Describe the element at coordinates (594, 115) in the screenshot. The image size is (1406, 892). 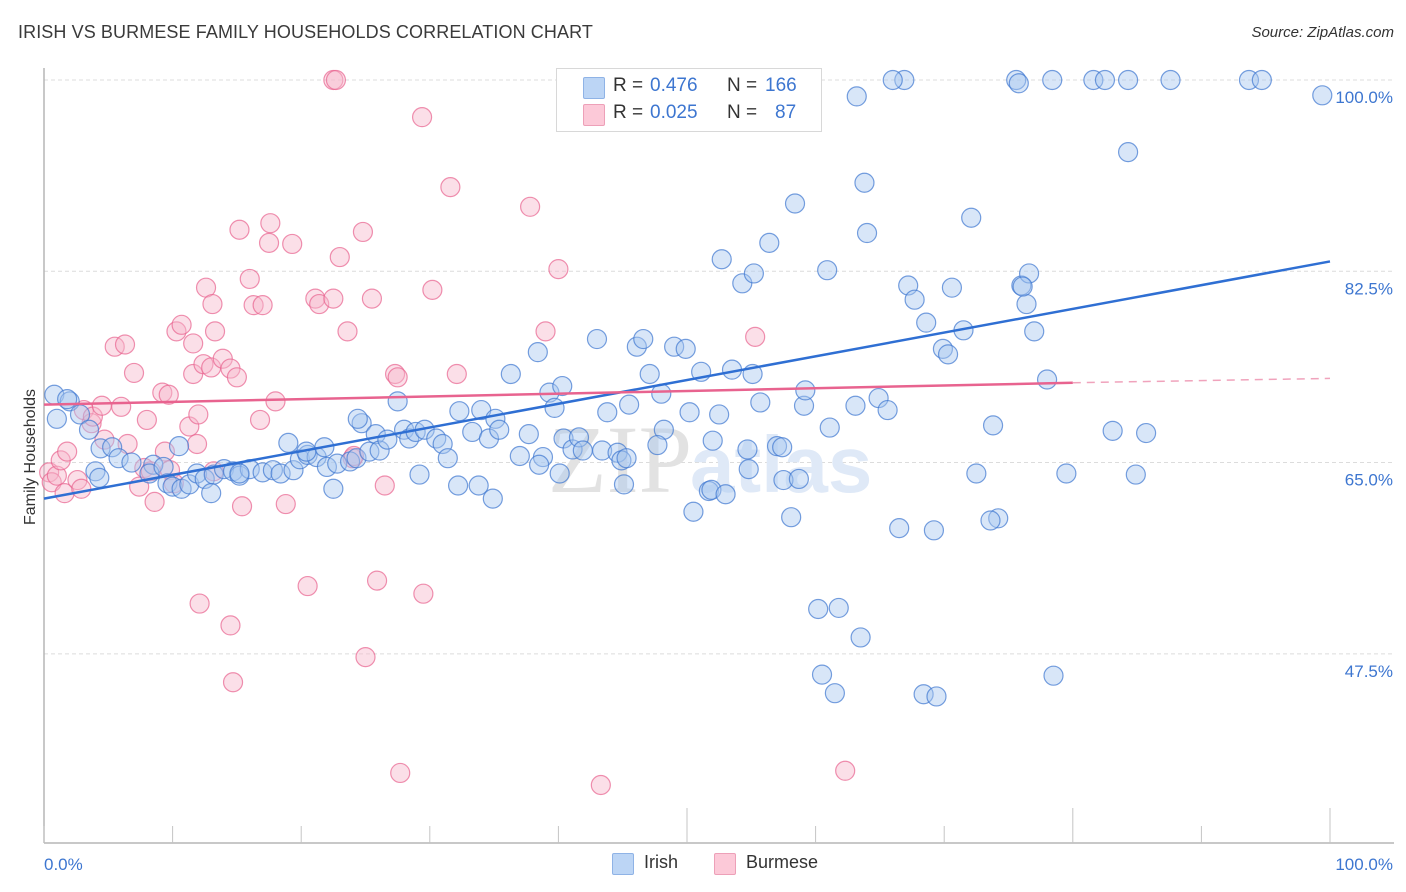
I see `burmese-swatch` at that location.